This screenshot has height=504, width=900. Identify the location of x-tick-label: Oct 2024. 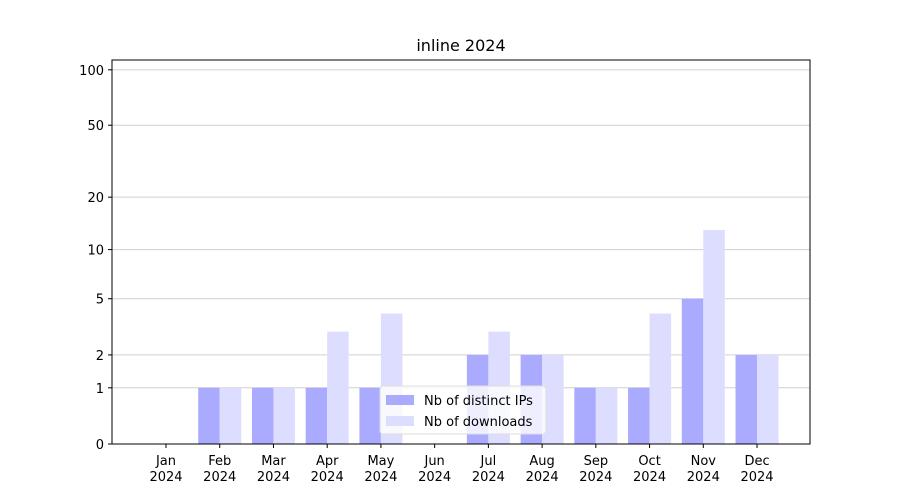
(649, 469).